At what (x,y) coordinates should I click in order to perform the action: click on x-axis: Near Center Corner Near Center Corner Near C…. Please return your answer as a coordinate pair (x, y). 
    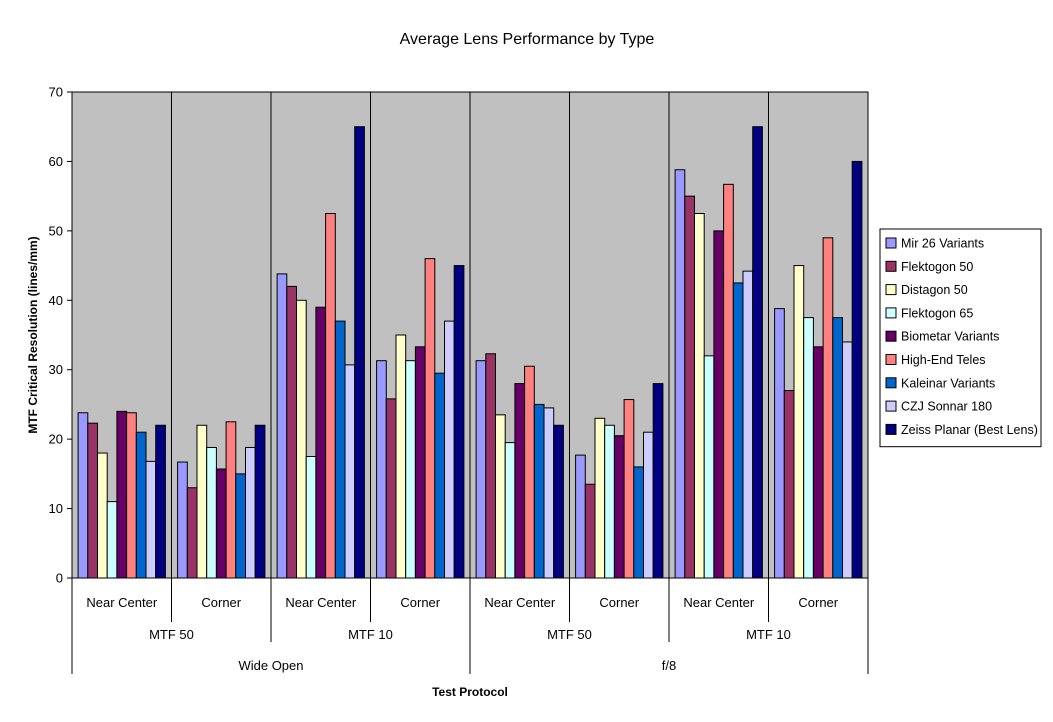
    Looking at the image, I should click on (470, 626).